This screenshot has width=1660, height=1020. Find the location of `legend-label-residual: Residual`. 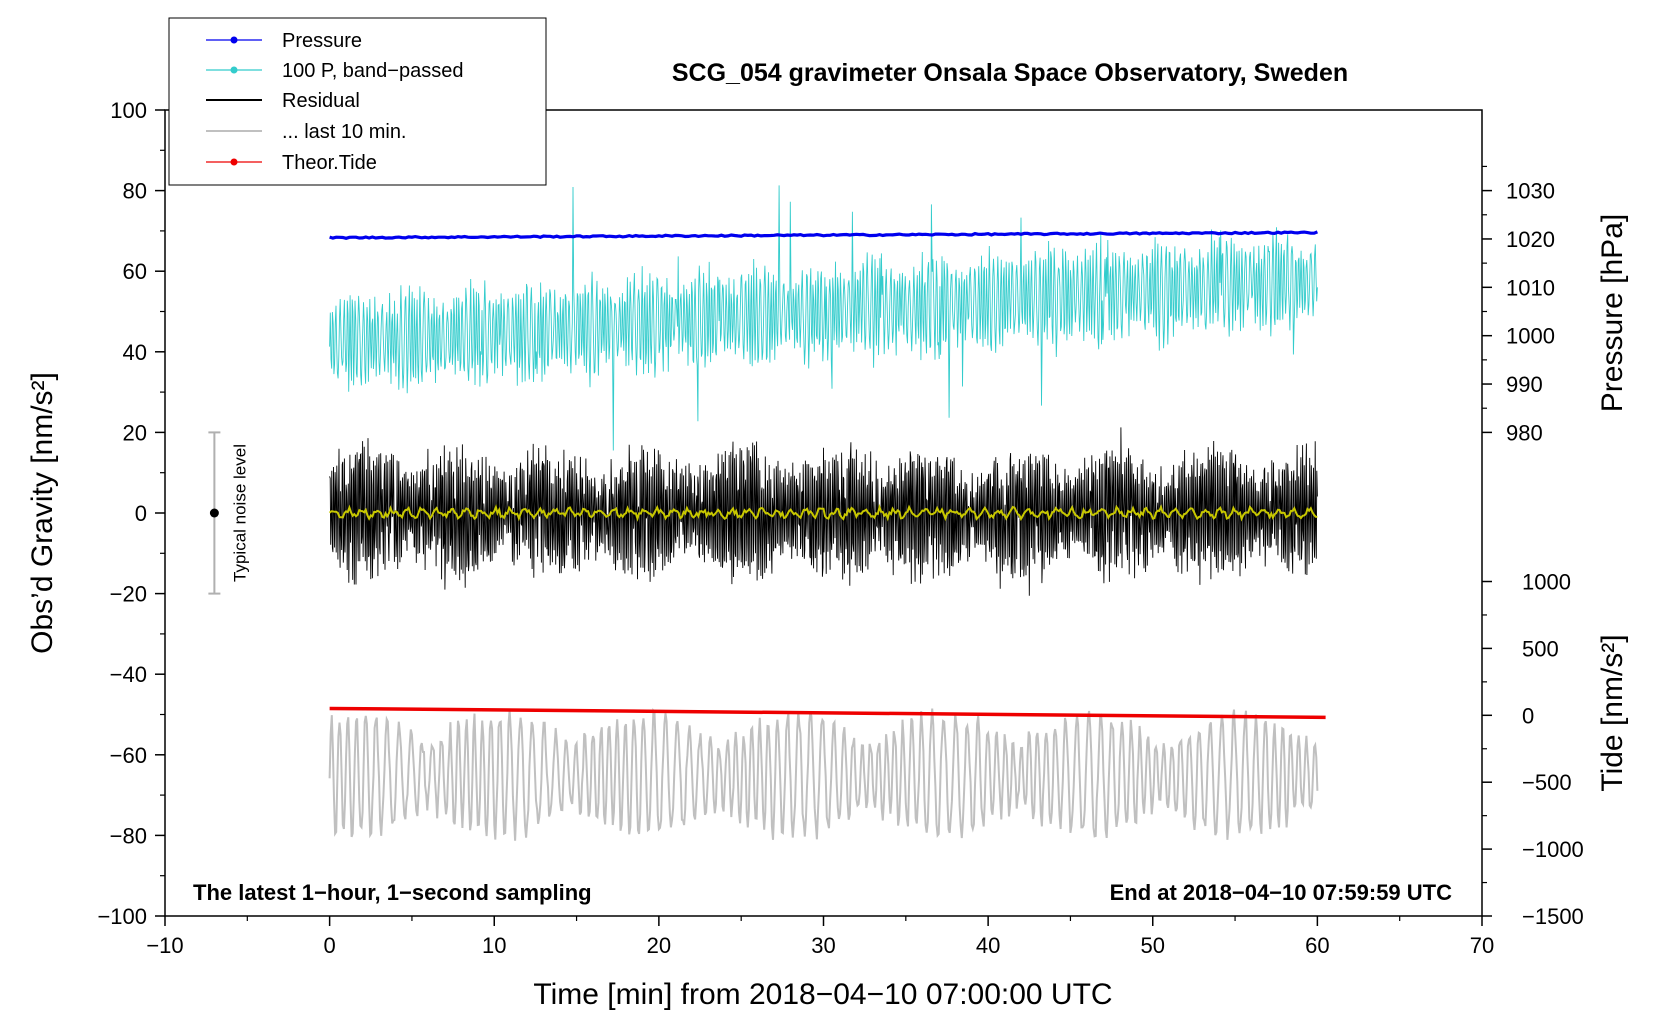

legend-label-residual: Residual is located at coordinates (321, 101).